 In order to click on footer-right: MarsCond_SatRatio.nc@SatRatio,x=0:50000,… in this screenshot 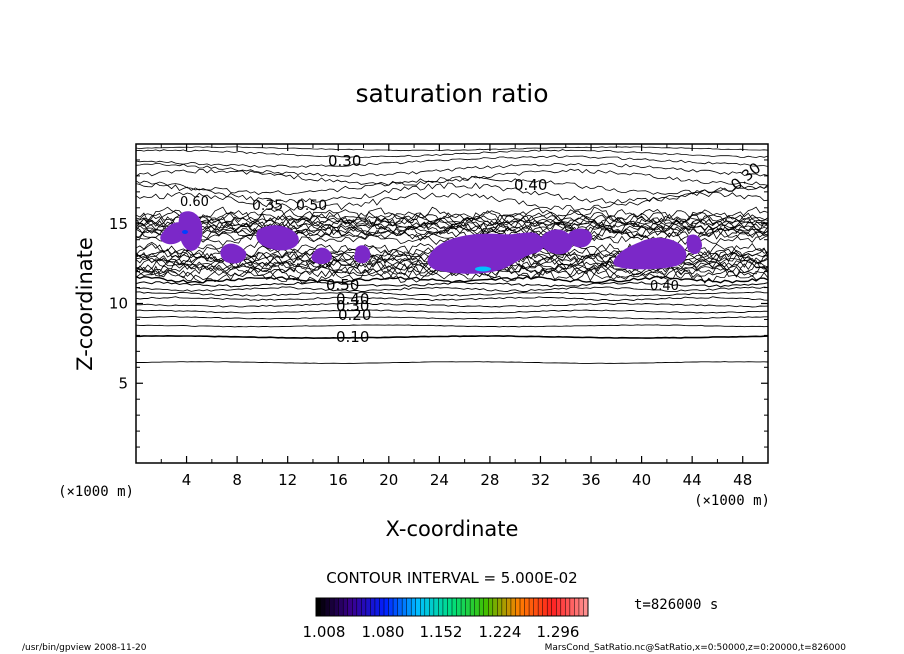, I will do `click(696, 648)`.